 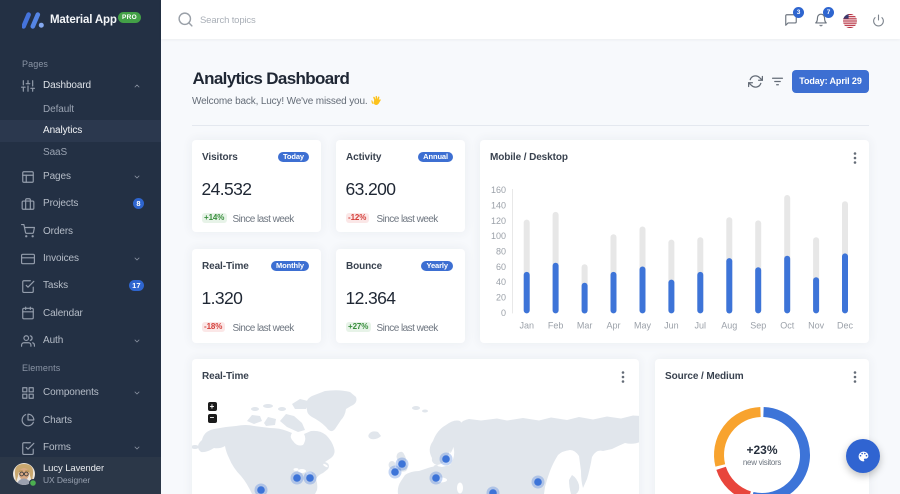 What do you see at coordinates (501, 252) in the screenshot?
I see `svg-text: 80` at bounding box center [501, 252].